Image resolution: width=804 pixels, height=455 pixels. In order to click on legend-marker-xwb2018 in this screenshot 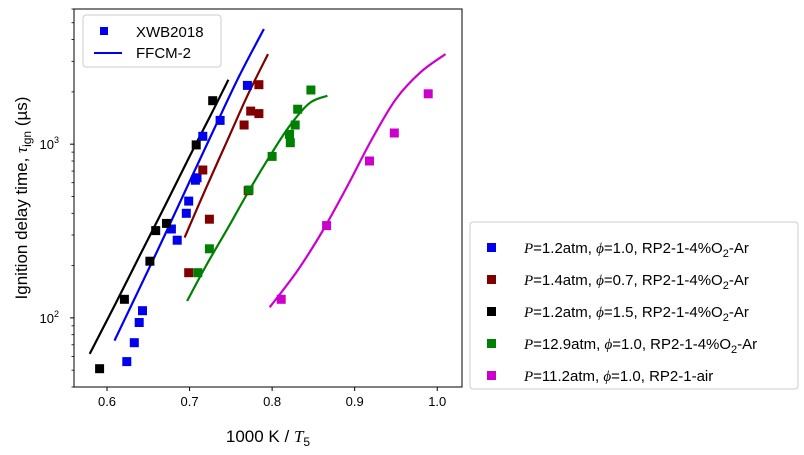, I will do `click(104, 31)`.